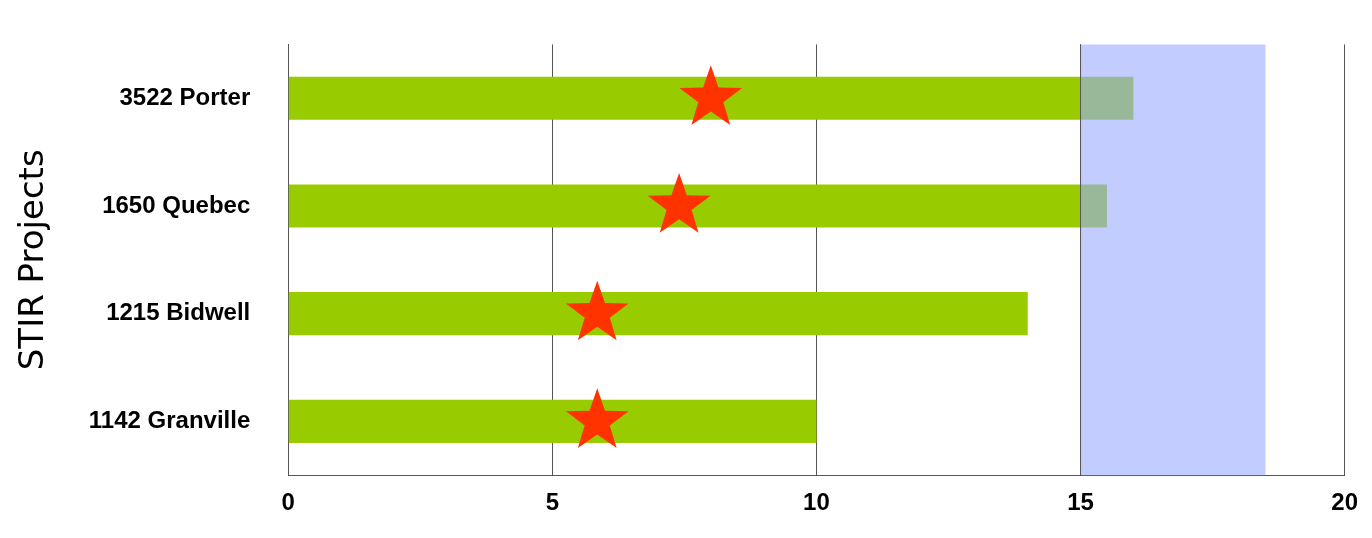 Image resolution: width=1372 pixels, height=538 pixels. Describe the element at coordinates (169, 419) in the screenshot. I see `y-tick-label: 1142 Granville` at that location.